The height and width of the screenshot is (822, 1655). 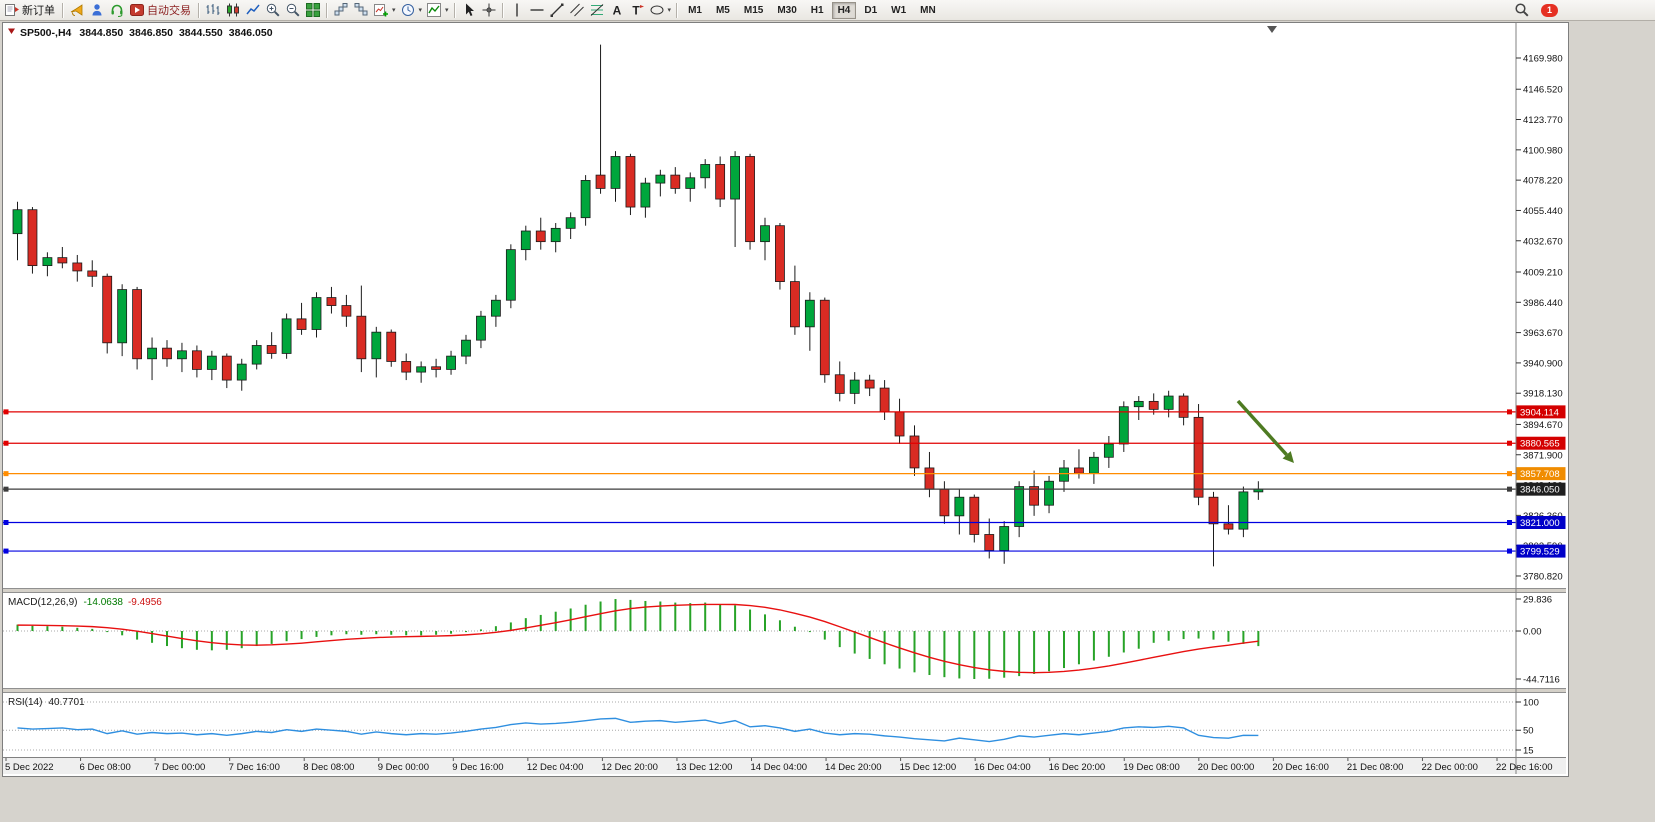 I want to click on price-level-box-3857.708: 3857.708, so click(x=1541, y=474).